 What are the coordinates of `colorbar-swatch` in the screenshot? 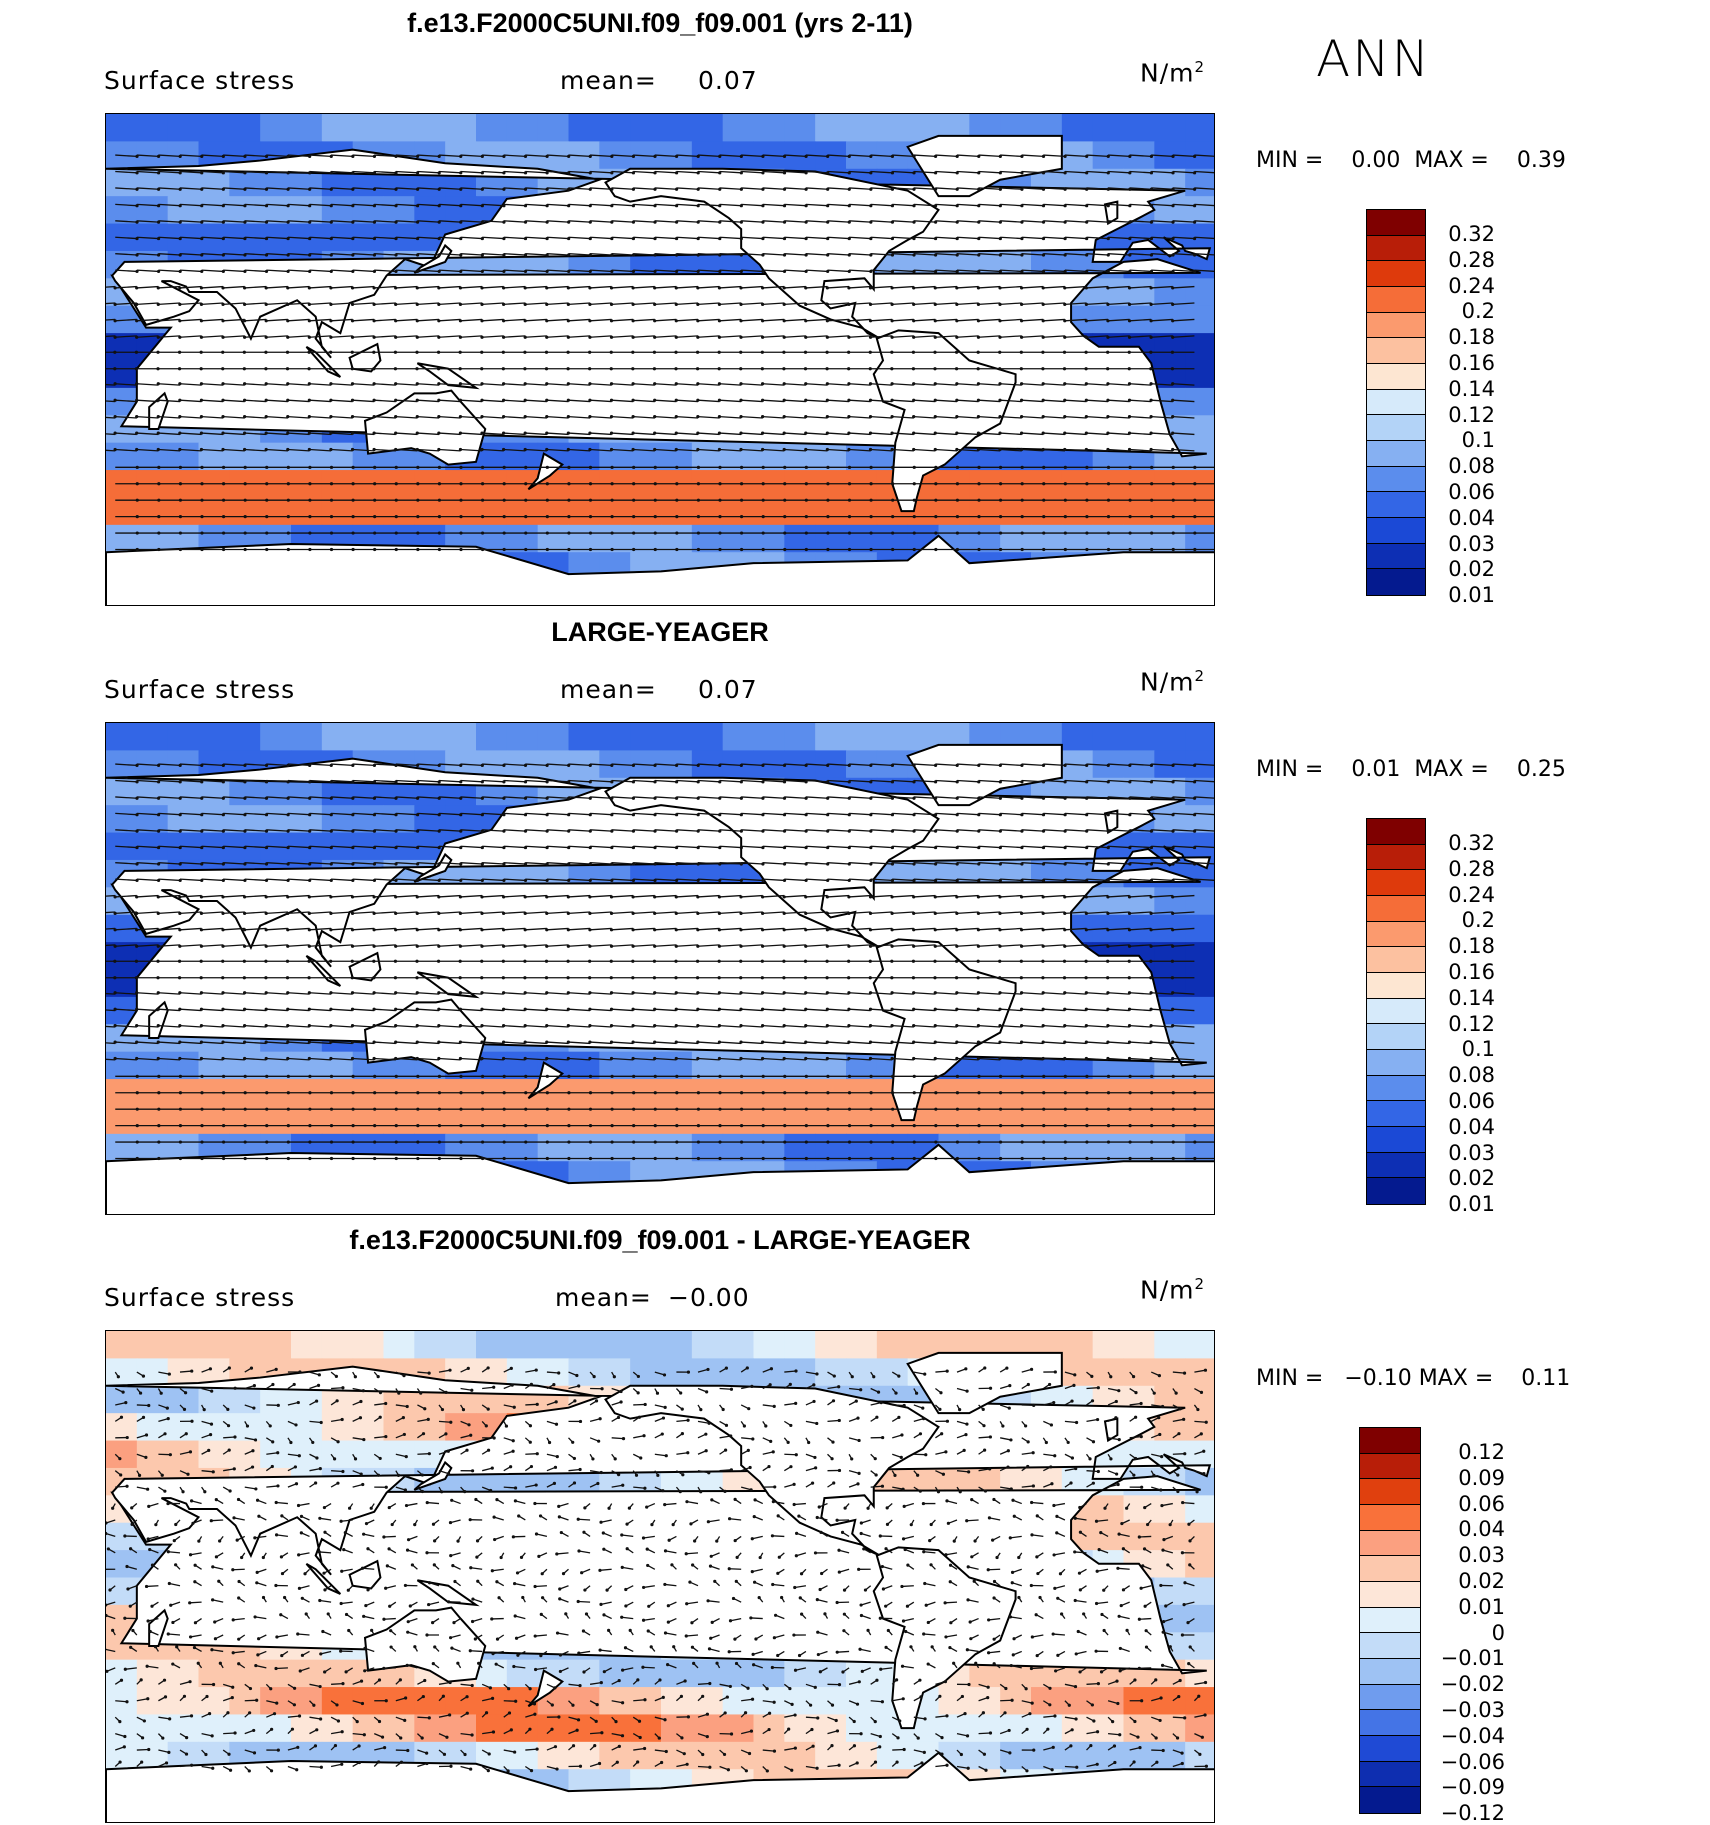 It's located at (1396, 351).